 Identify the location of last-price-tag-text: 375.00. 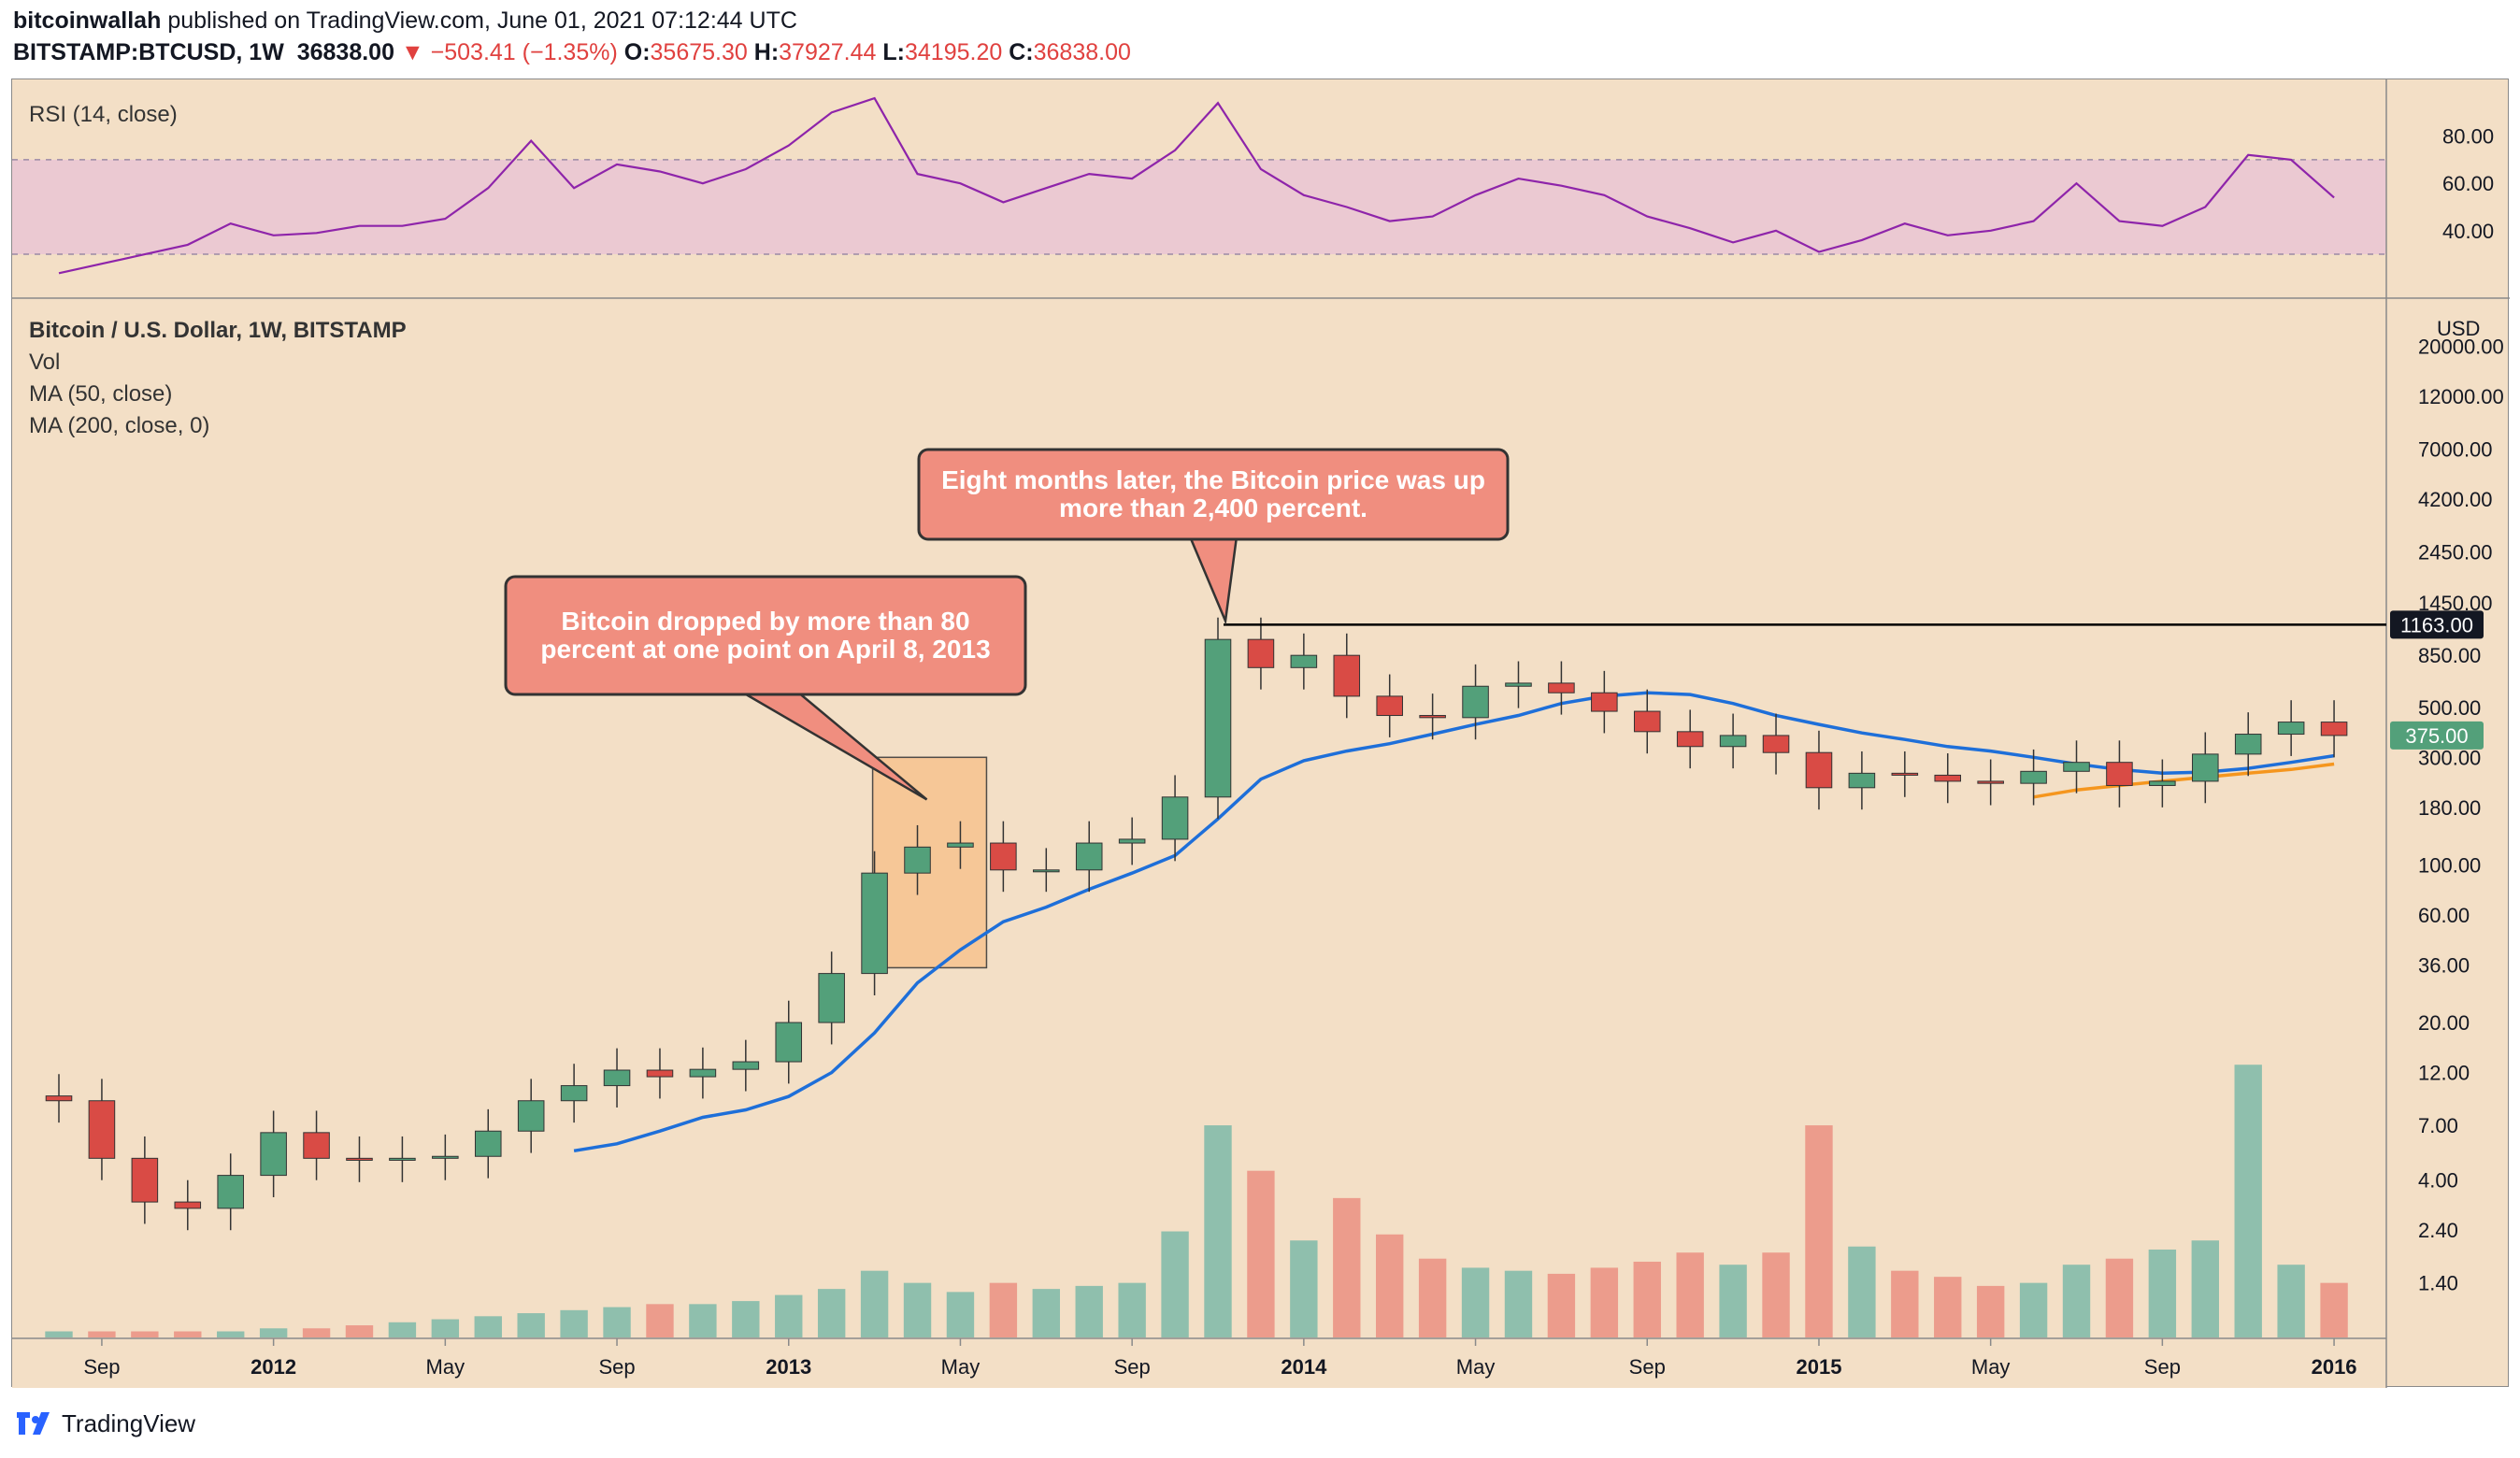
(2436, 736).